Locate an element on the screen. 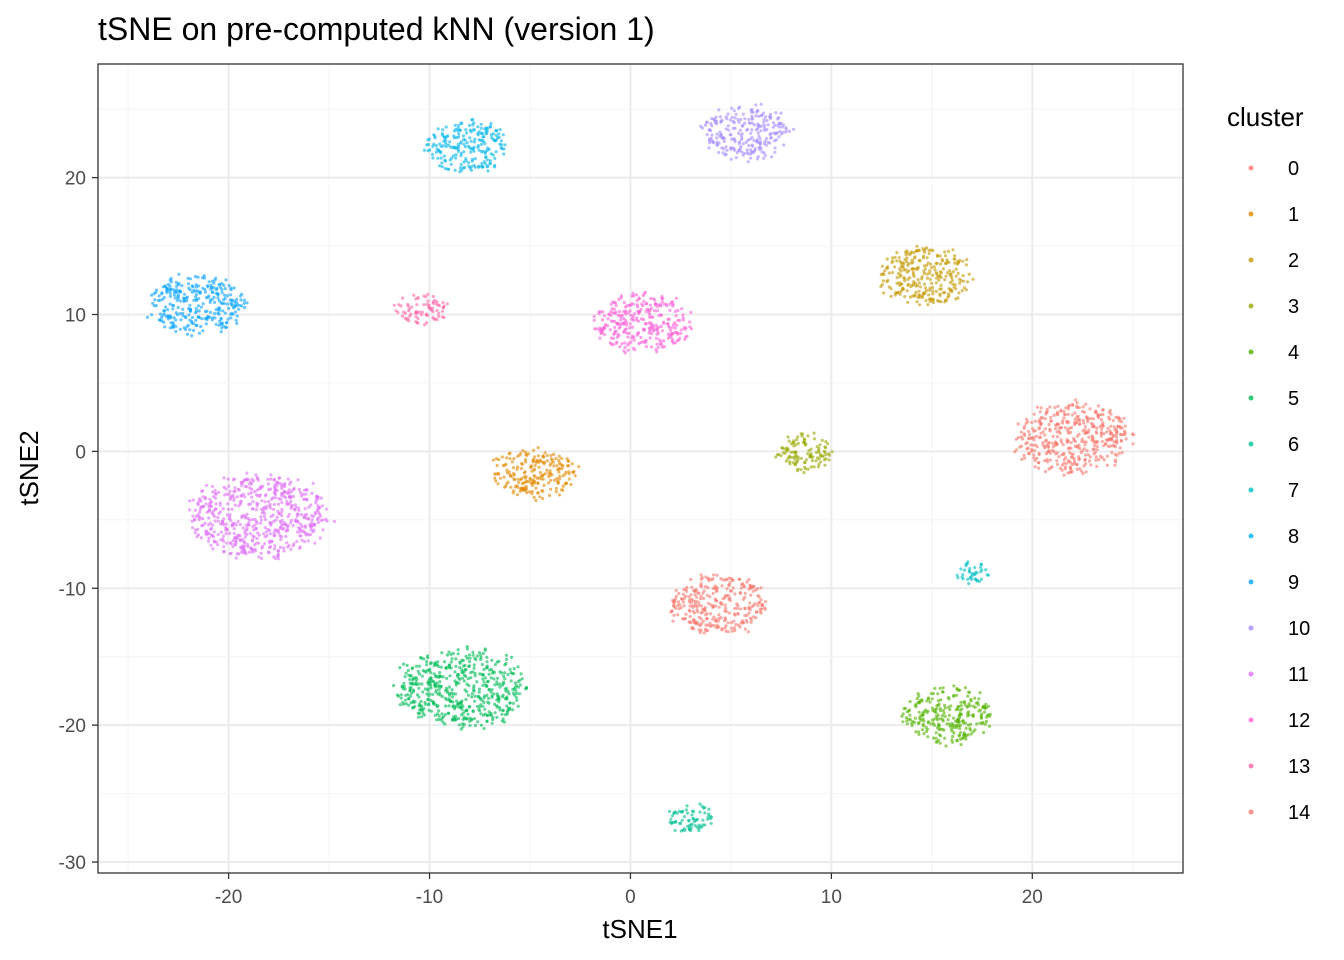 This screenshot has width=1344, height=960. y-tick-label: -20 is located at coordinates (72, 726).